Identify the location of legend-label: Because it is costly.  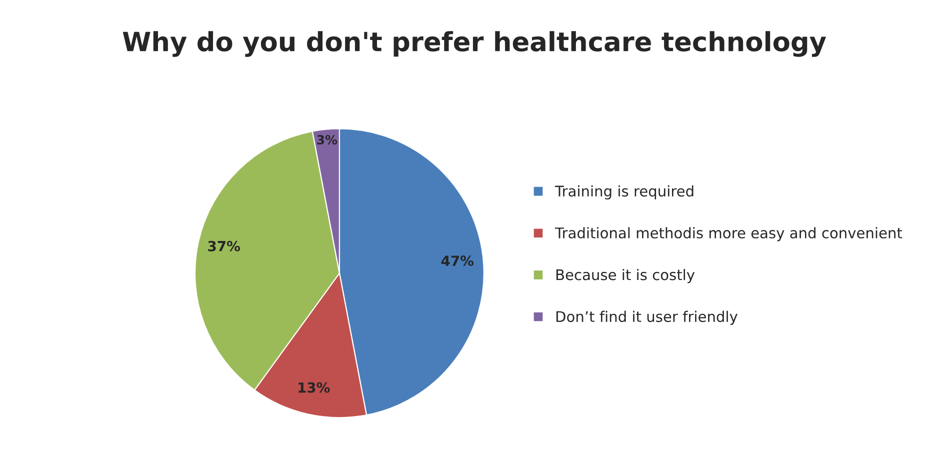
(625, 276).